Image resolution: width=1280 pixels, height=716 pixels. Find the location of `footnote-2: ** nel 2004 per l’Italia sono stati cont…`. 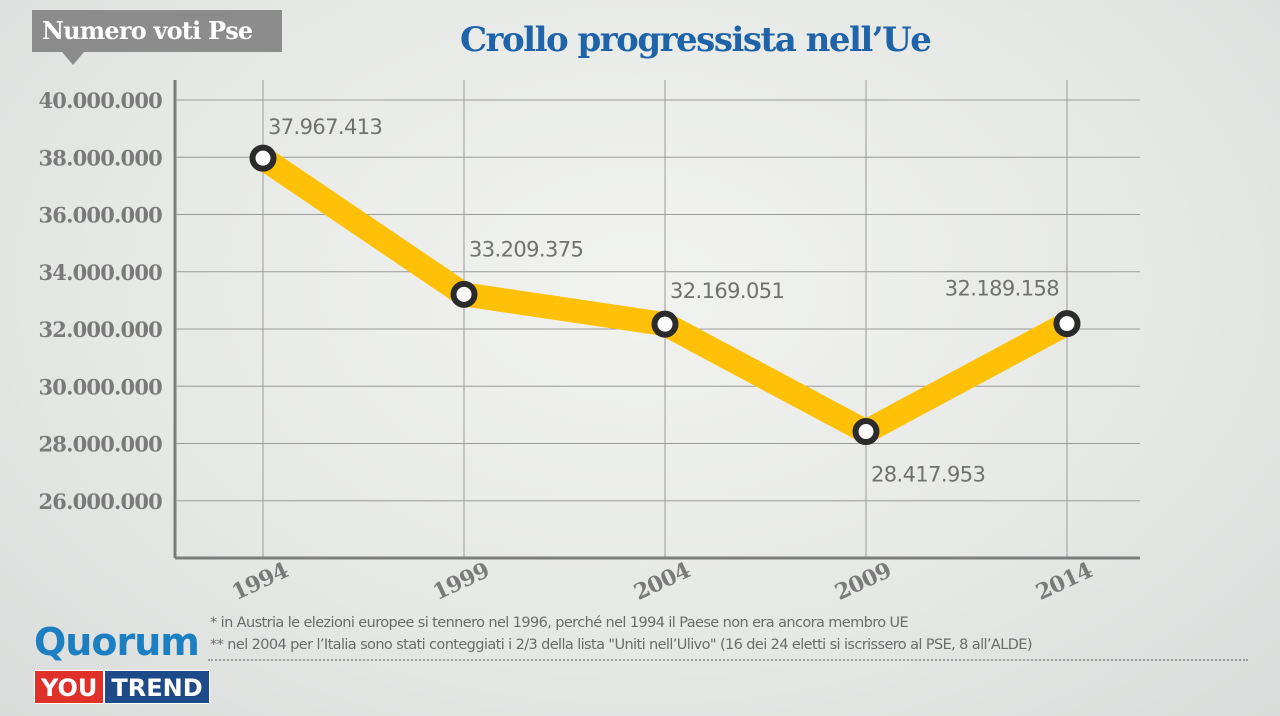

footnote-2: ** nel 2004 per l’Italia sono stati cont… is located at coordinates (621, 645).